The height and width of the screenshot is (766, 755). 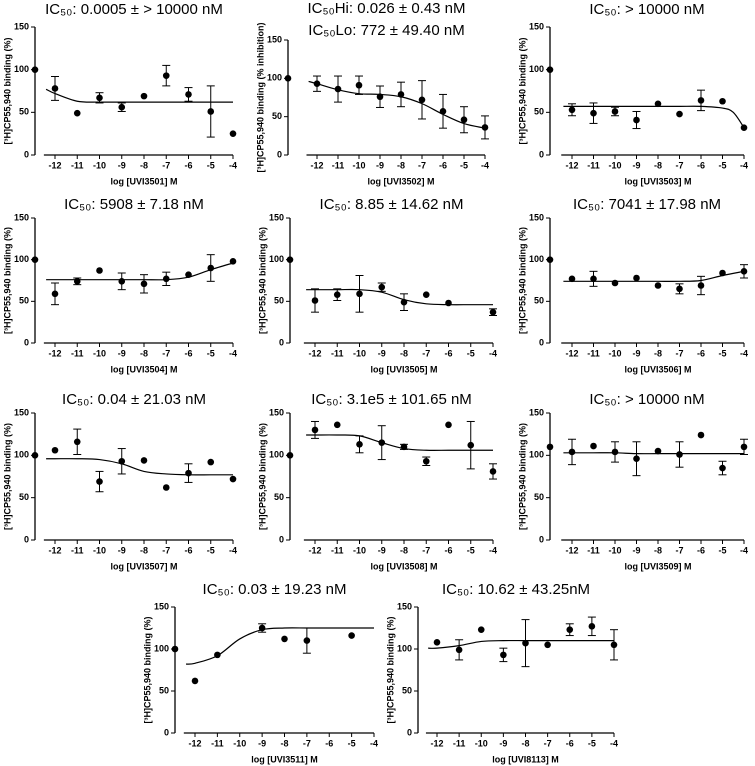 What do you see at coordinates (260, 98) in the screenshot?
I see `y-axis-label: [³H]CP55,940 binding (% inhibition)` at bounding box center [260, 98].